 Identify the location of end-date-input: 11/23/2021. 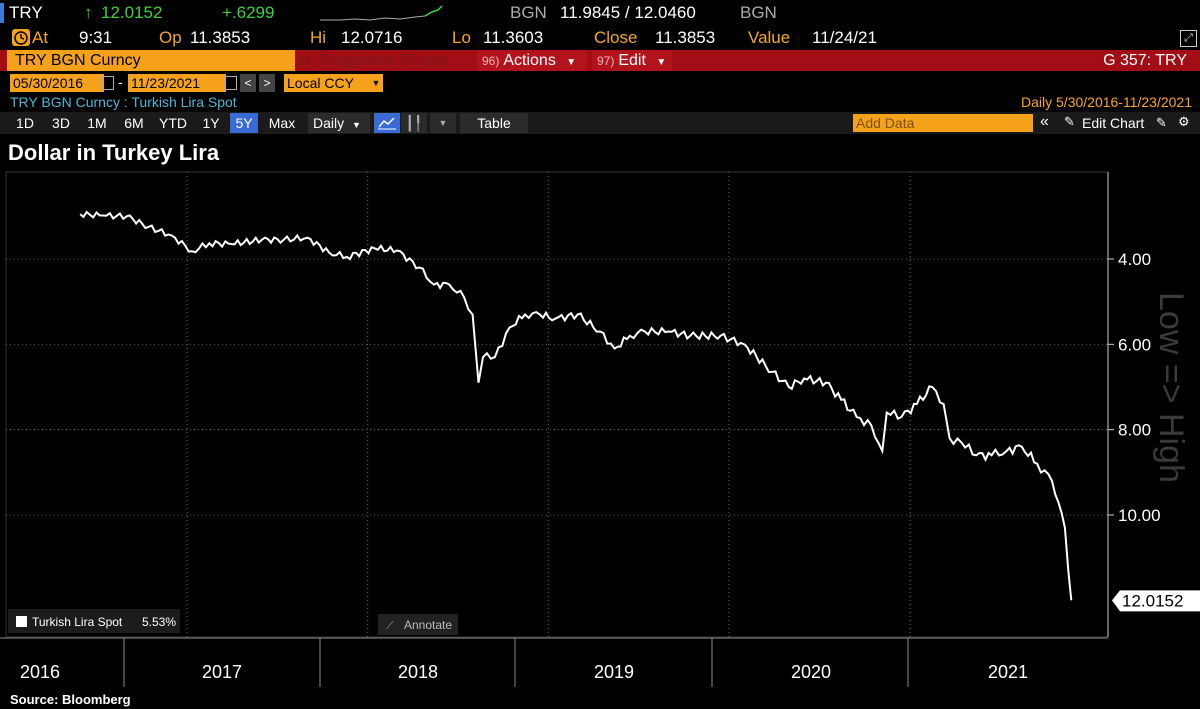
(177, 83).